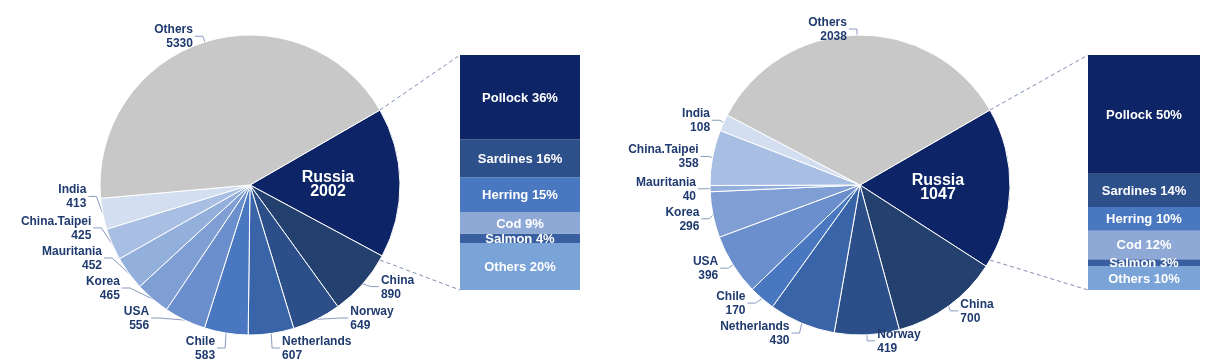  Describe the element at coordinates (328, 191) in the screenshot. I see `data-label: 2002` at that location.